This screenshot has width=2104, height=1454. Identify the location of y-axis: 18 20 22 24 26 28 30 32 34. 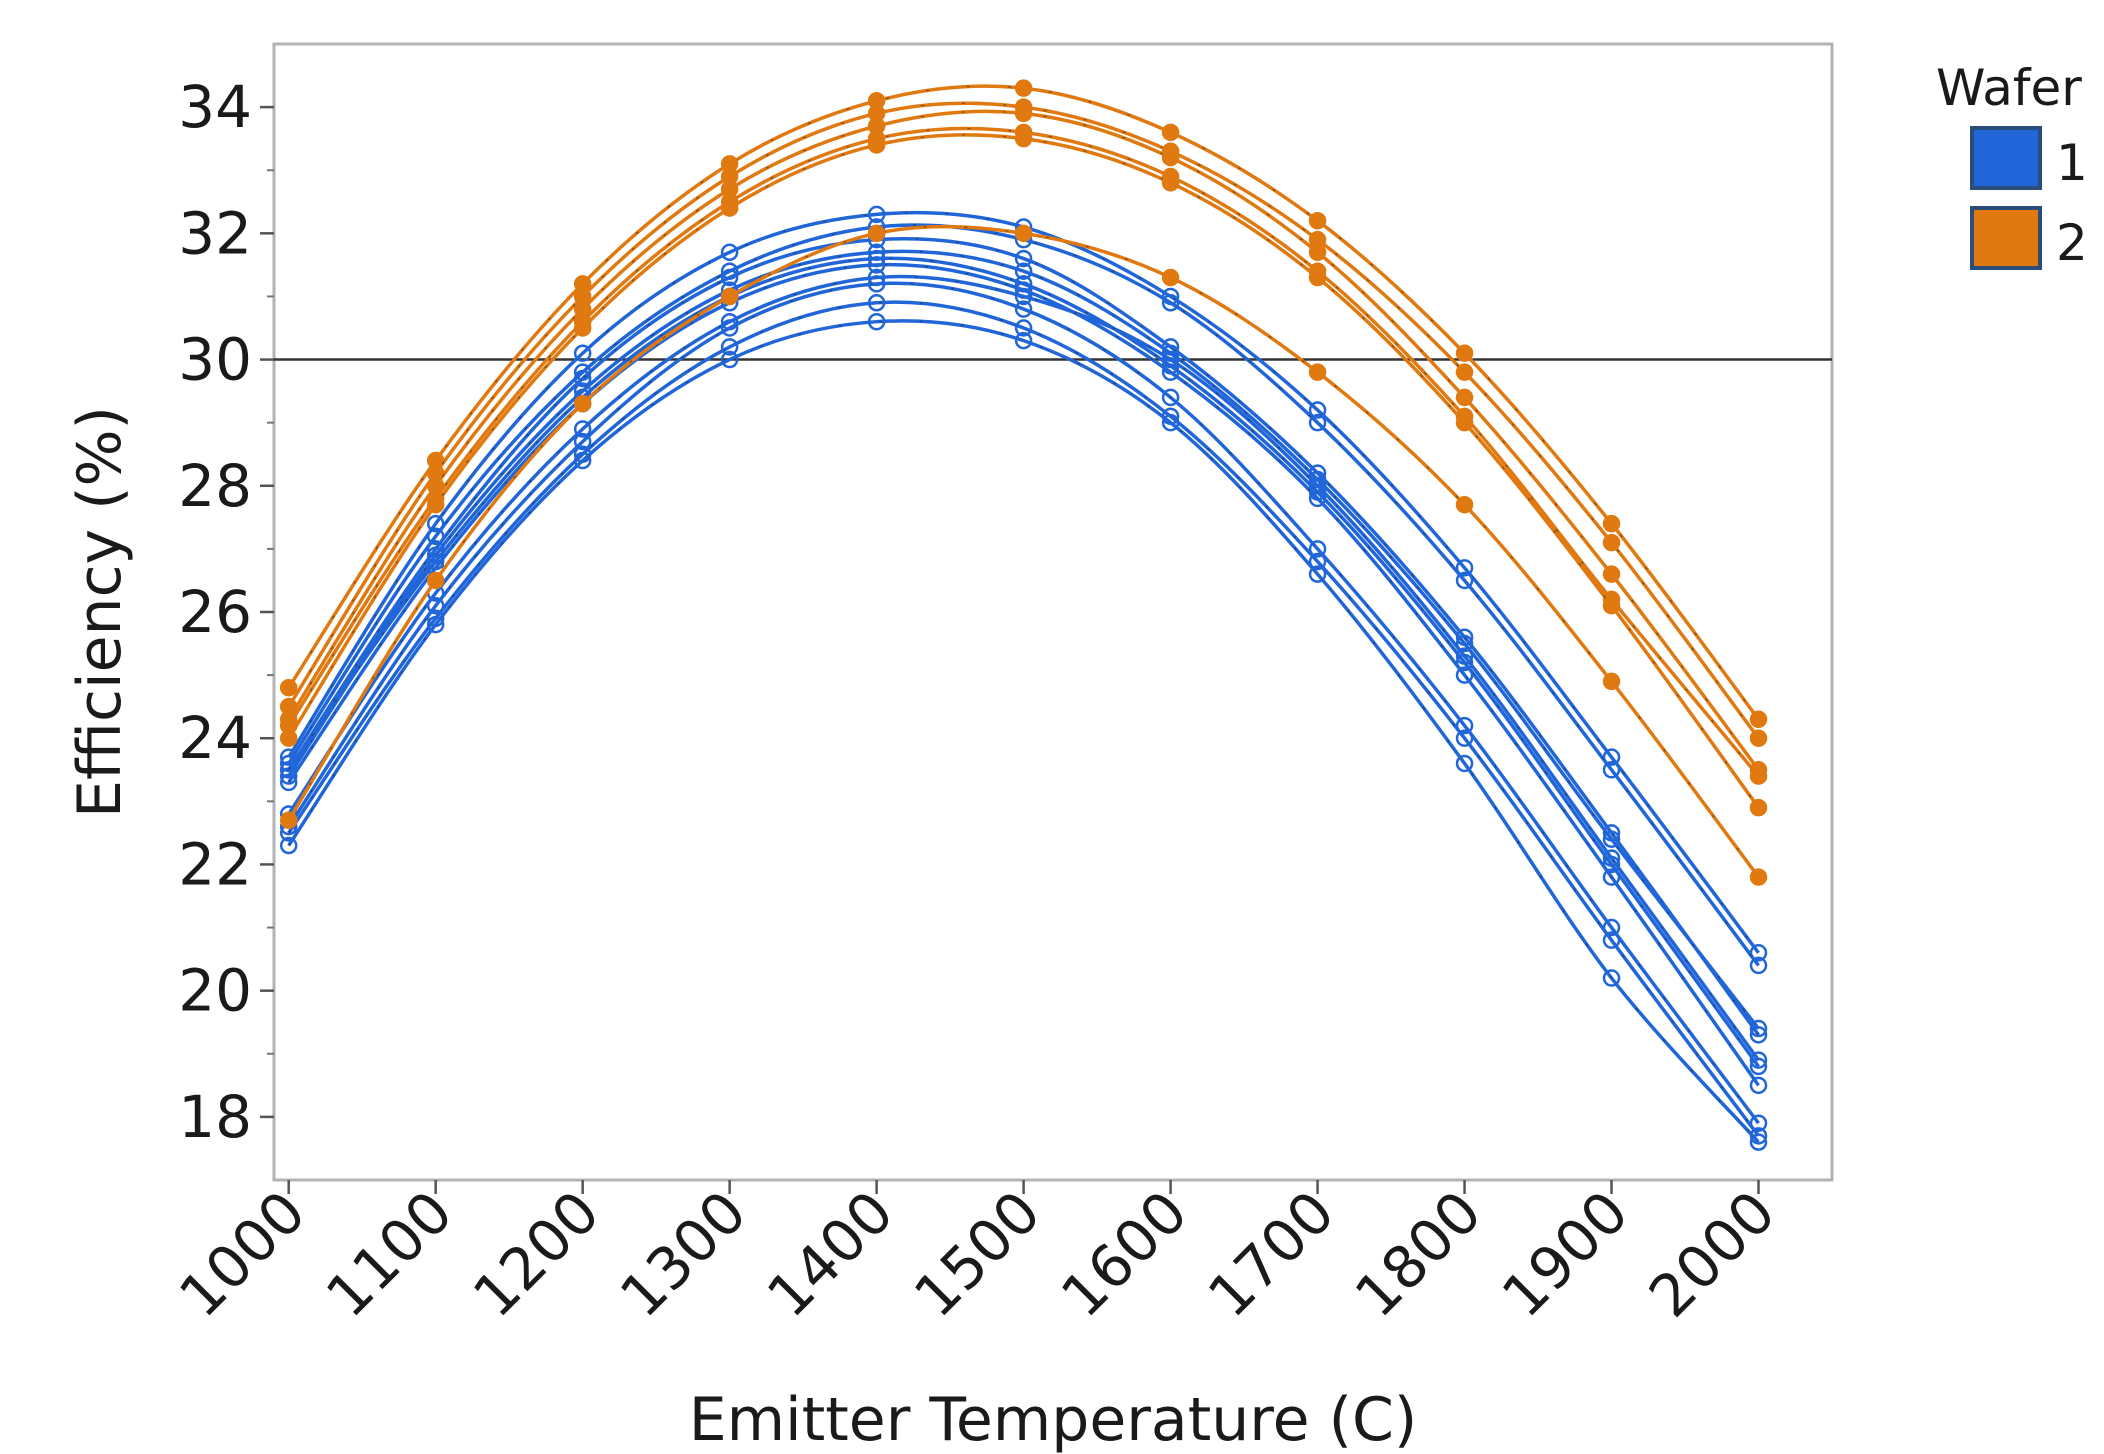
(226, 612).